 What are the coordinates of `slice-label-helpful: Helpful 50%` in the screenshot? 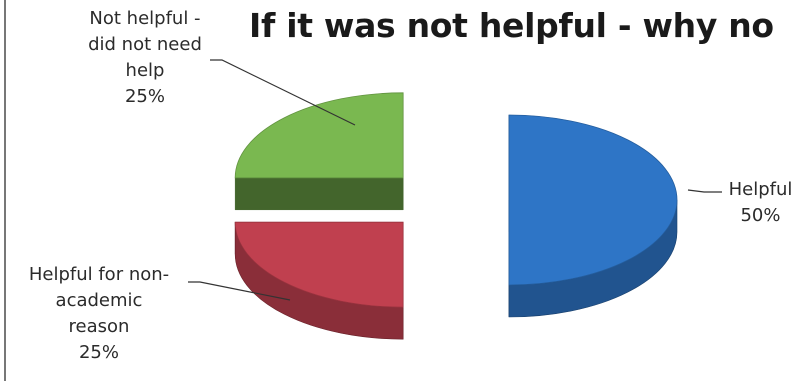 It's located at (760, 203).